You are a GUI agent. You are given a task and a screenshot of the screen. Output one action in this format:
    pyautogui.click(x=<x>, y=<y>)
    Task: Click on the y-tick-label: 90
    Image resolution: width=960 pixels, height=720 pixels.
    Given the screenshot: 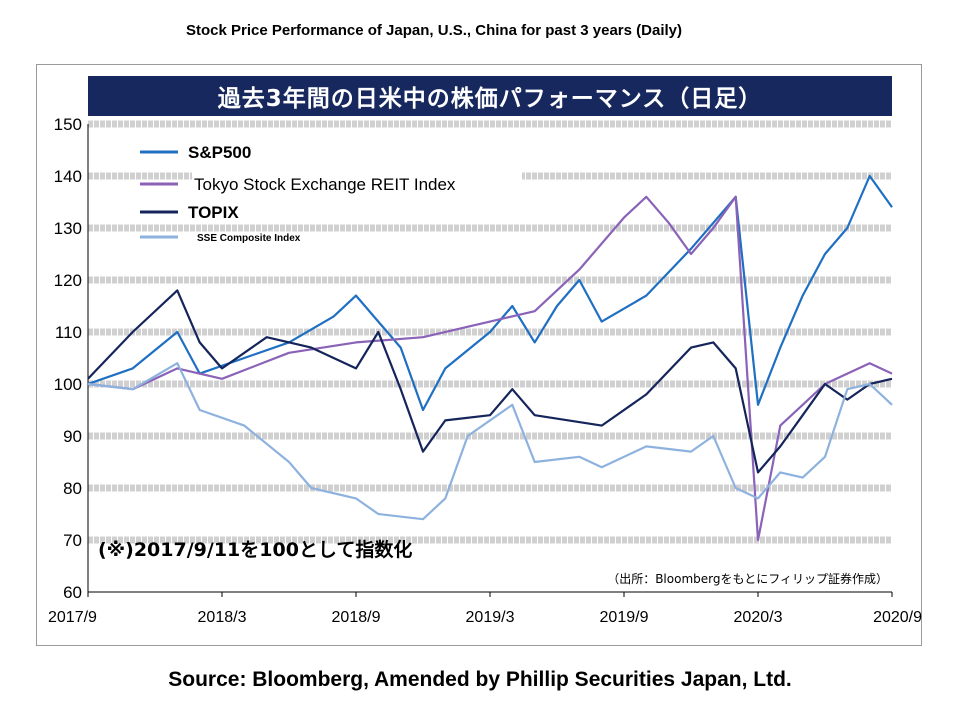 What is the action you would take?
    pyautogui.click(x=72, y=436)
    